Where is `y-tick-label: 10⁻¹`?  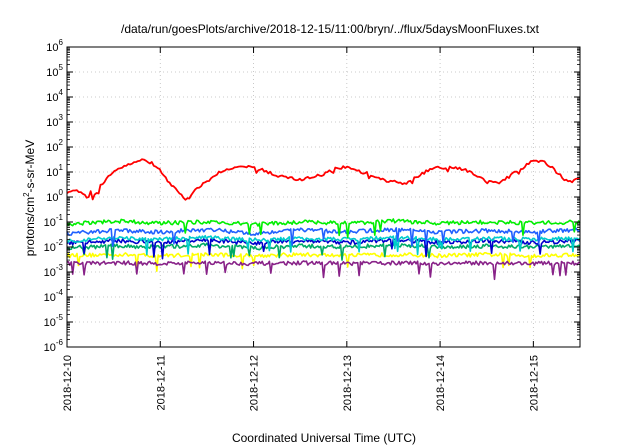 y-tick-label: 10⁻¹ is located at coordinates (54, 221).